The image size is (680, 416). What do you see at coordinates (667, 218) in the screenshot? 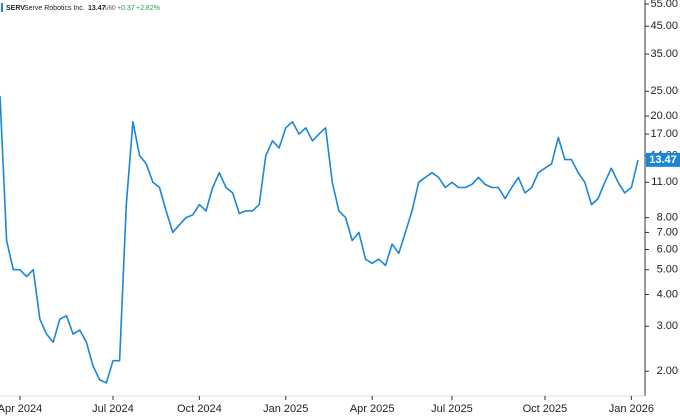
I see `y-tick-label: 8.00` at bounding box center [667, 218].